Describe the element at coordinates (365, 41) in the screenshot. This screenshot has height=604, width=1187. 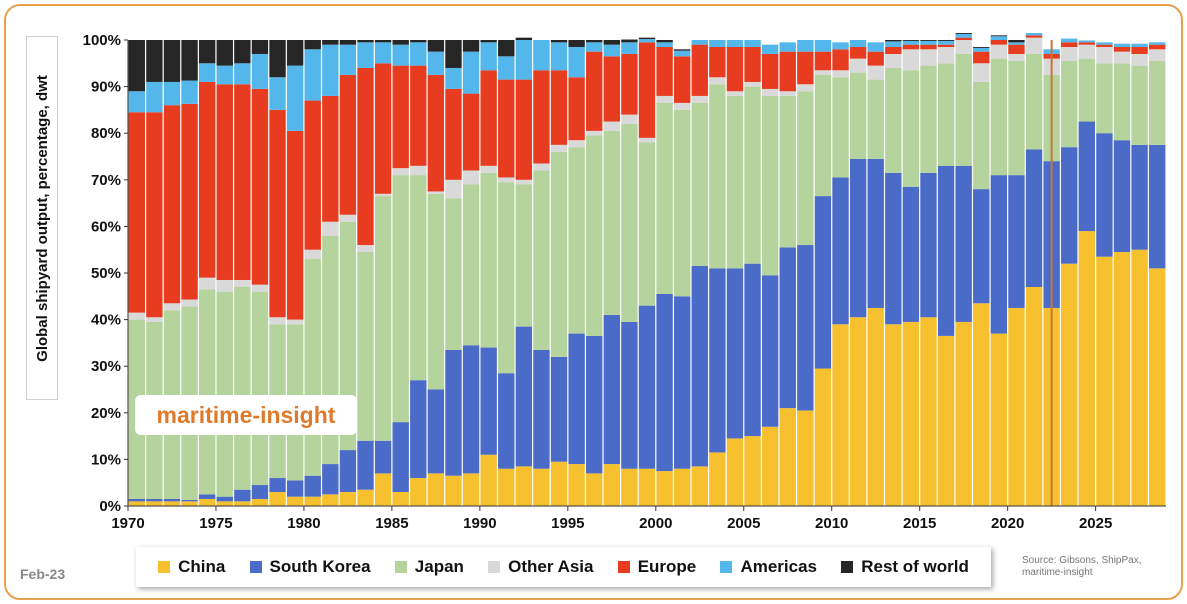
I see `bar-rest-of-world-1983` at that location.